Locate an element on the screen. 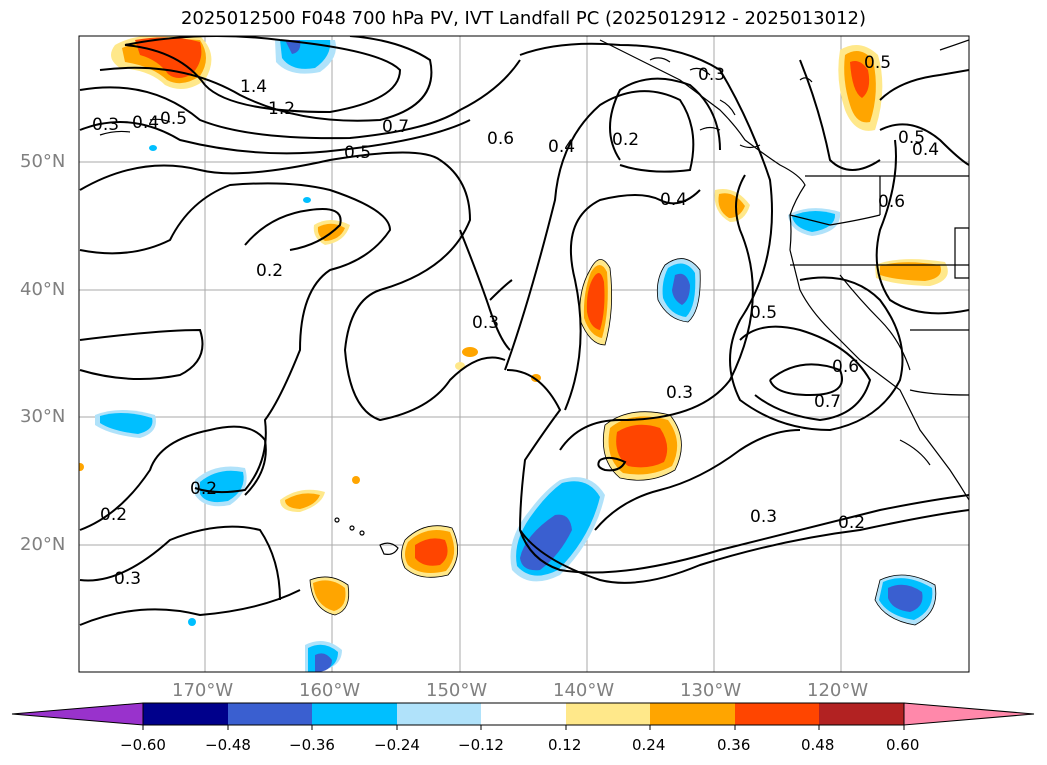 The image size is (1047, 765). colorbar-tick-label: 0.24 is located at coordinates (649, 745).